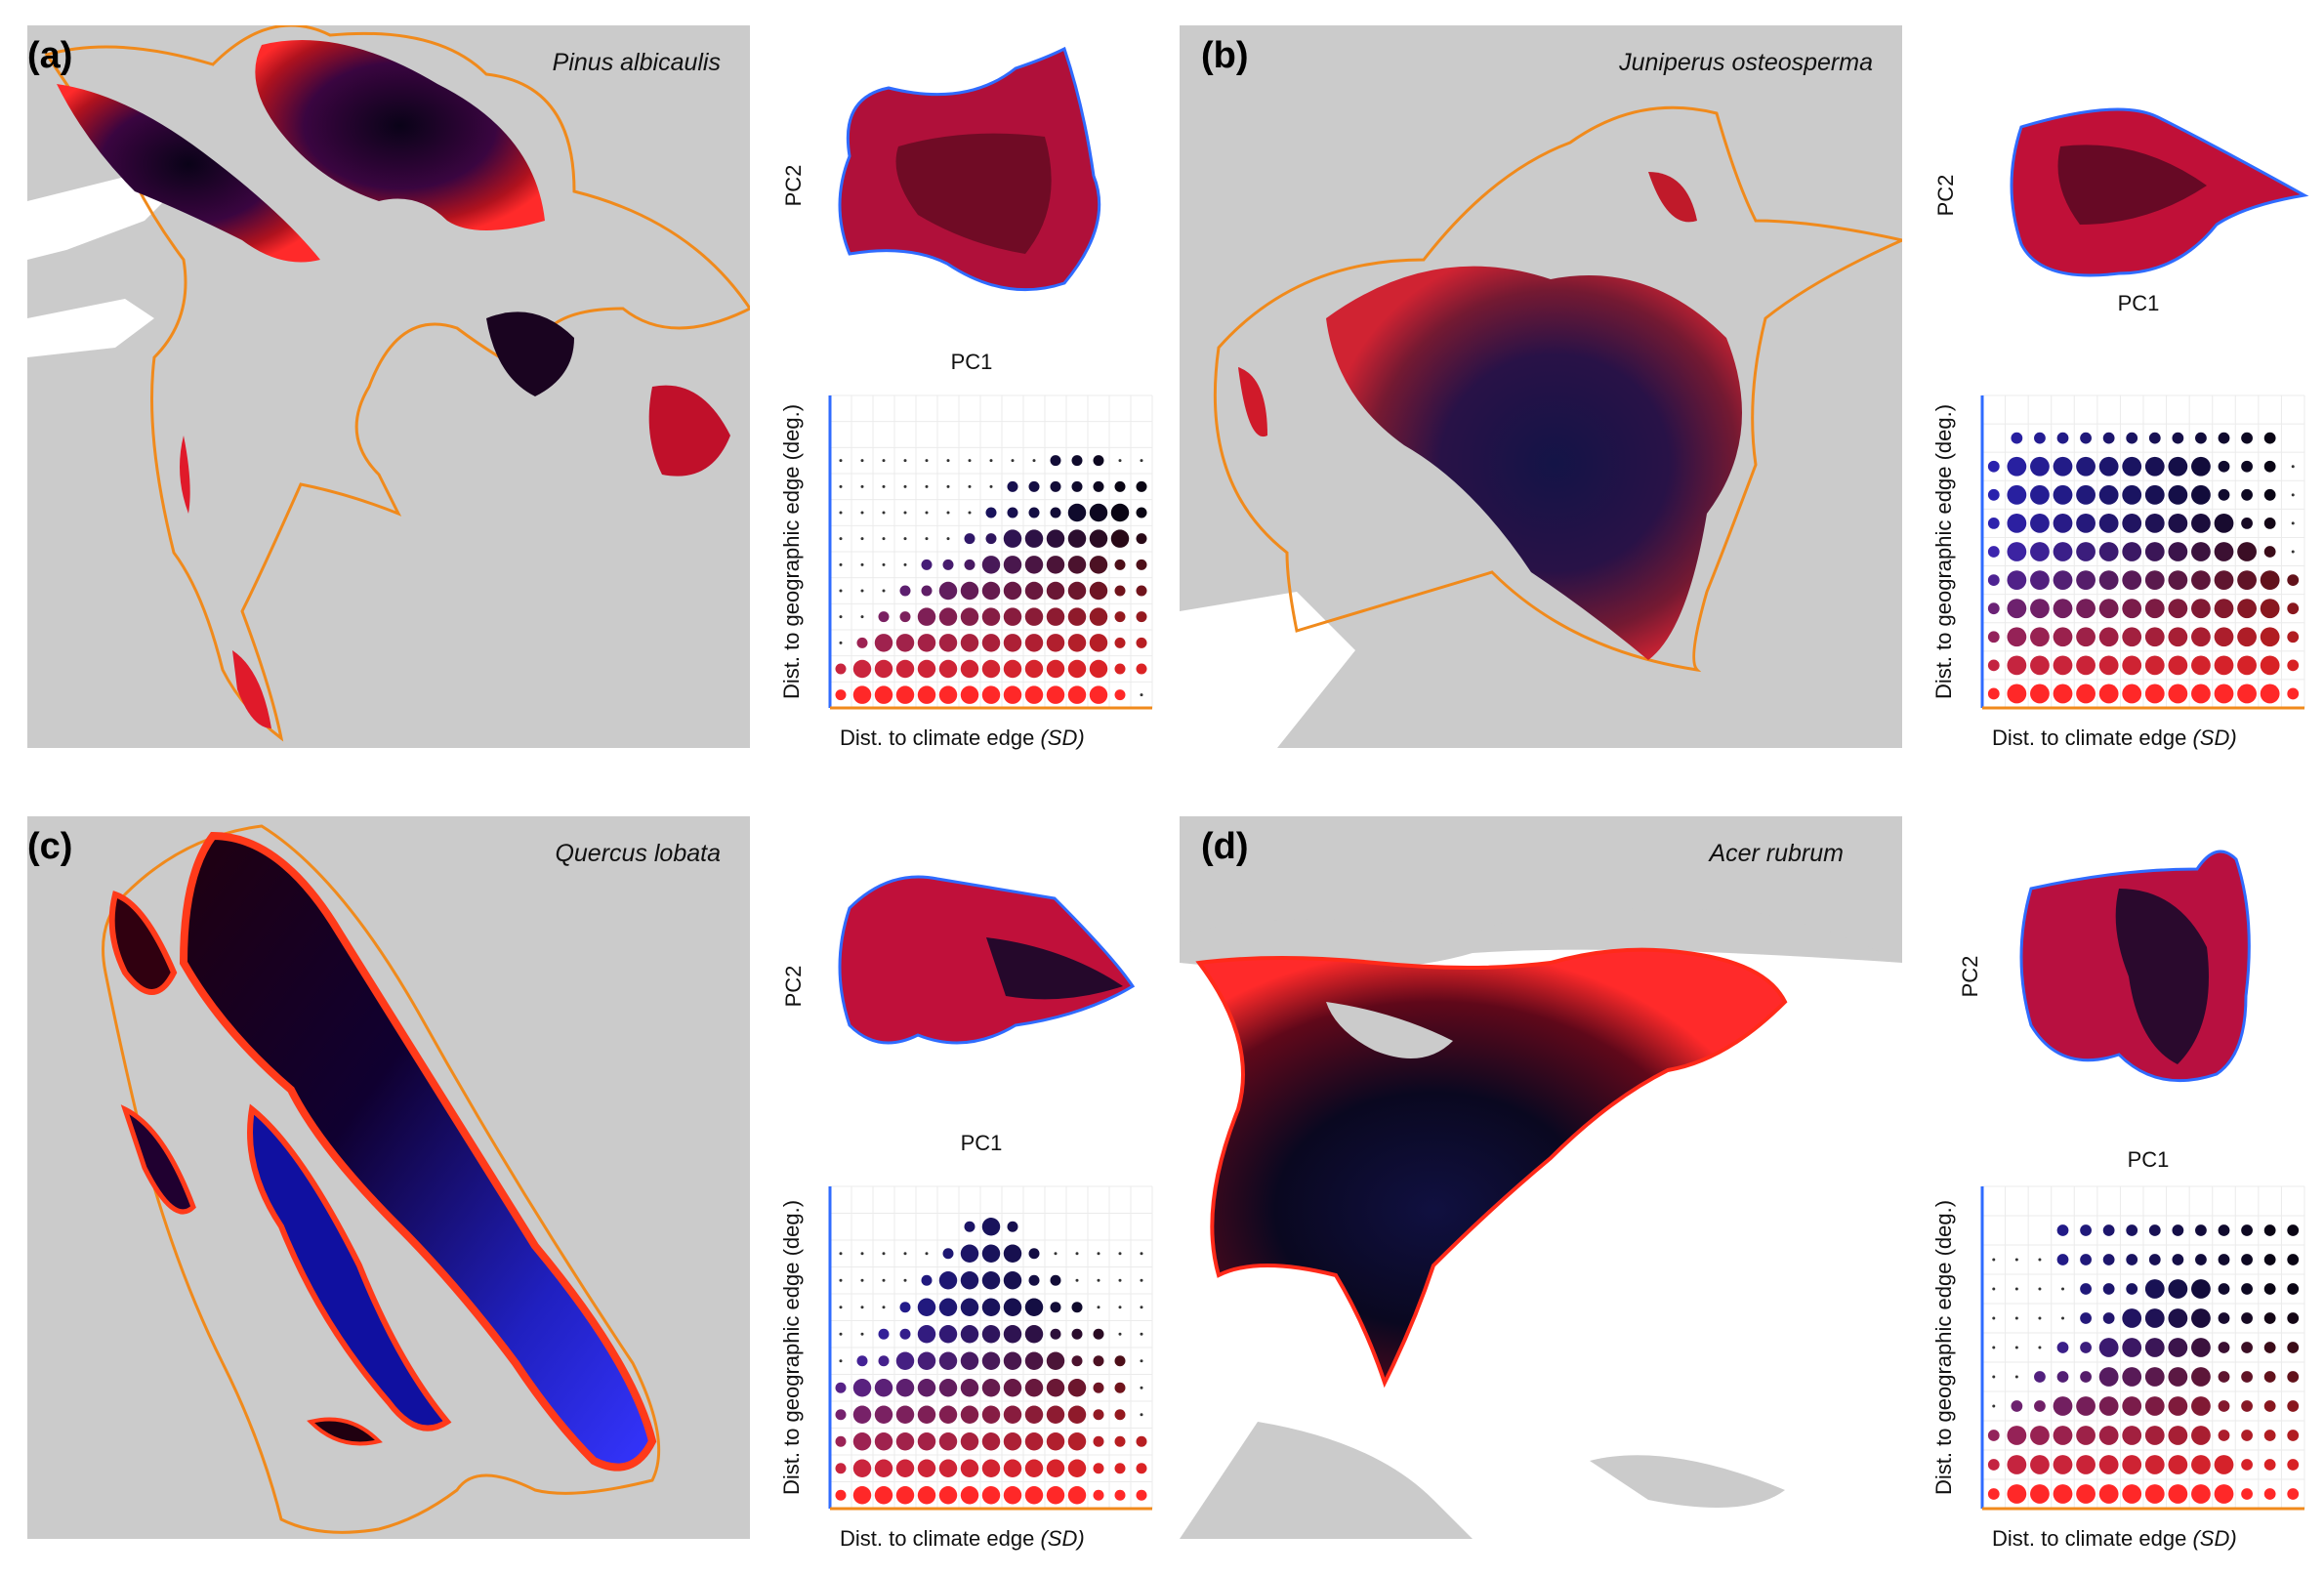  I want to click on pca-core, so click(2162, 976).